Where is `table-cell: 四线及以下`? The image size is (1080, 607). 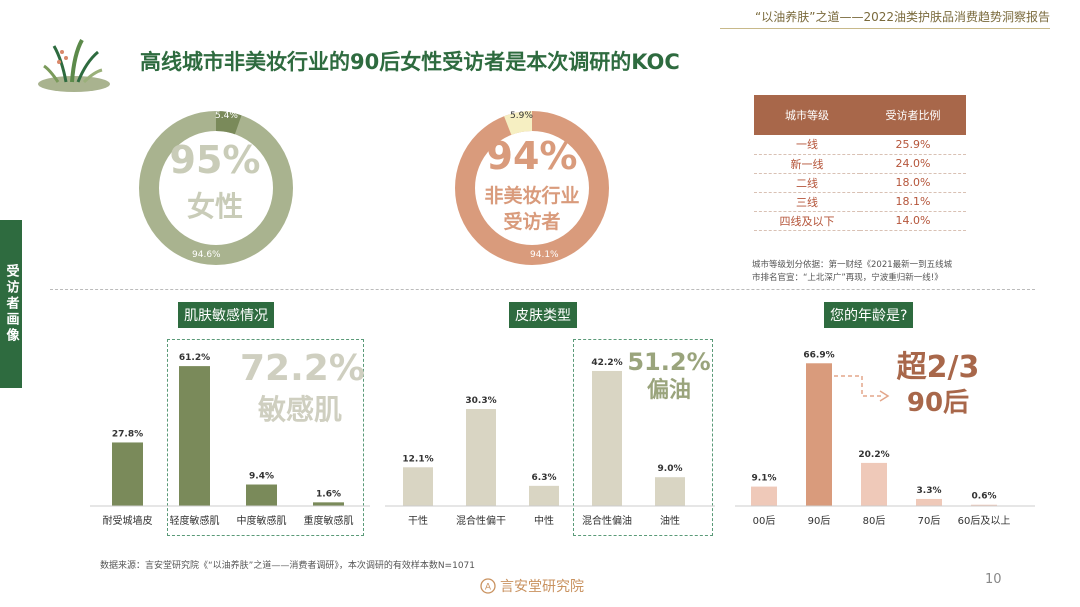
table-cell: 四线及以下 is located at coordinates (807, 221).